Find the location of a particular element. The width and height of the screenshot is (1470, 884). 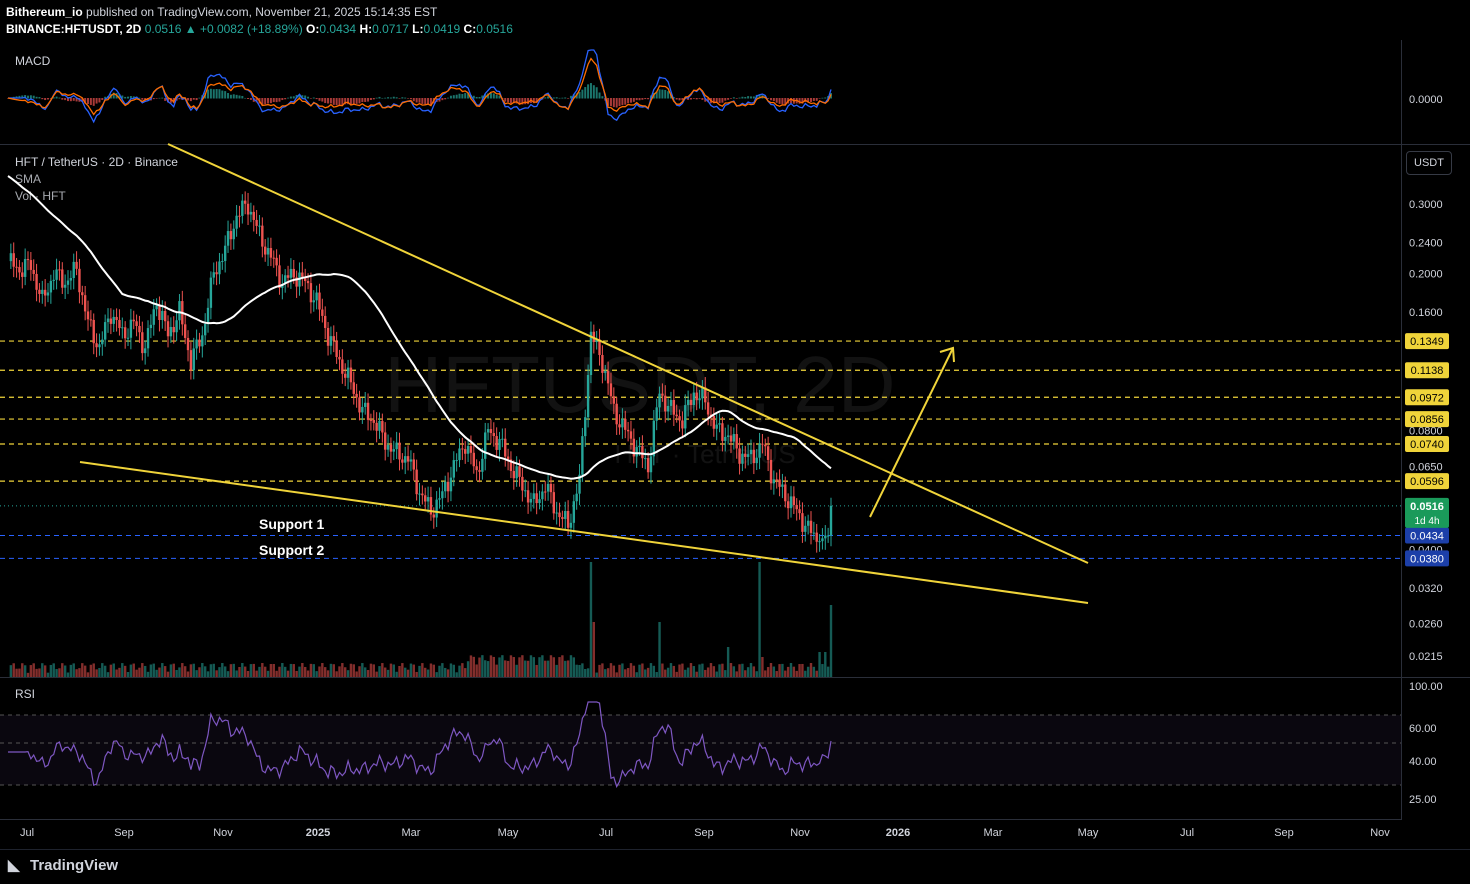

volume-label: Vol · HFT is located at coordinates (40, 196).